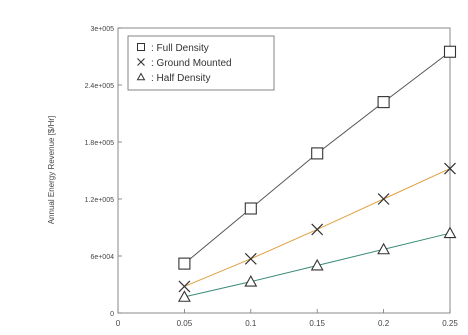 Image resolution: width=468 pixels, height=335 pixels. I want to click on legend-marker-full-density, so click(141, 47).